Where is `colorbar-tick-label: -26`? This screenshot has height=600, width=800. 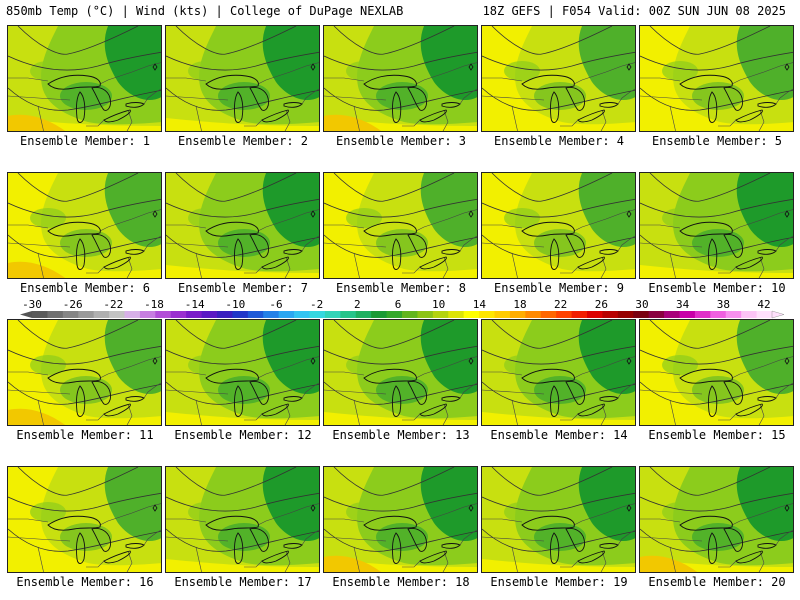 colorbar-tick-label: -26 is located at coordinates (73, 304).